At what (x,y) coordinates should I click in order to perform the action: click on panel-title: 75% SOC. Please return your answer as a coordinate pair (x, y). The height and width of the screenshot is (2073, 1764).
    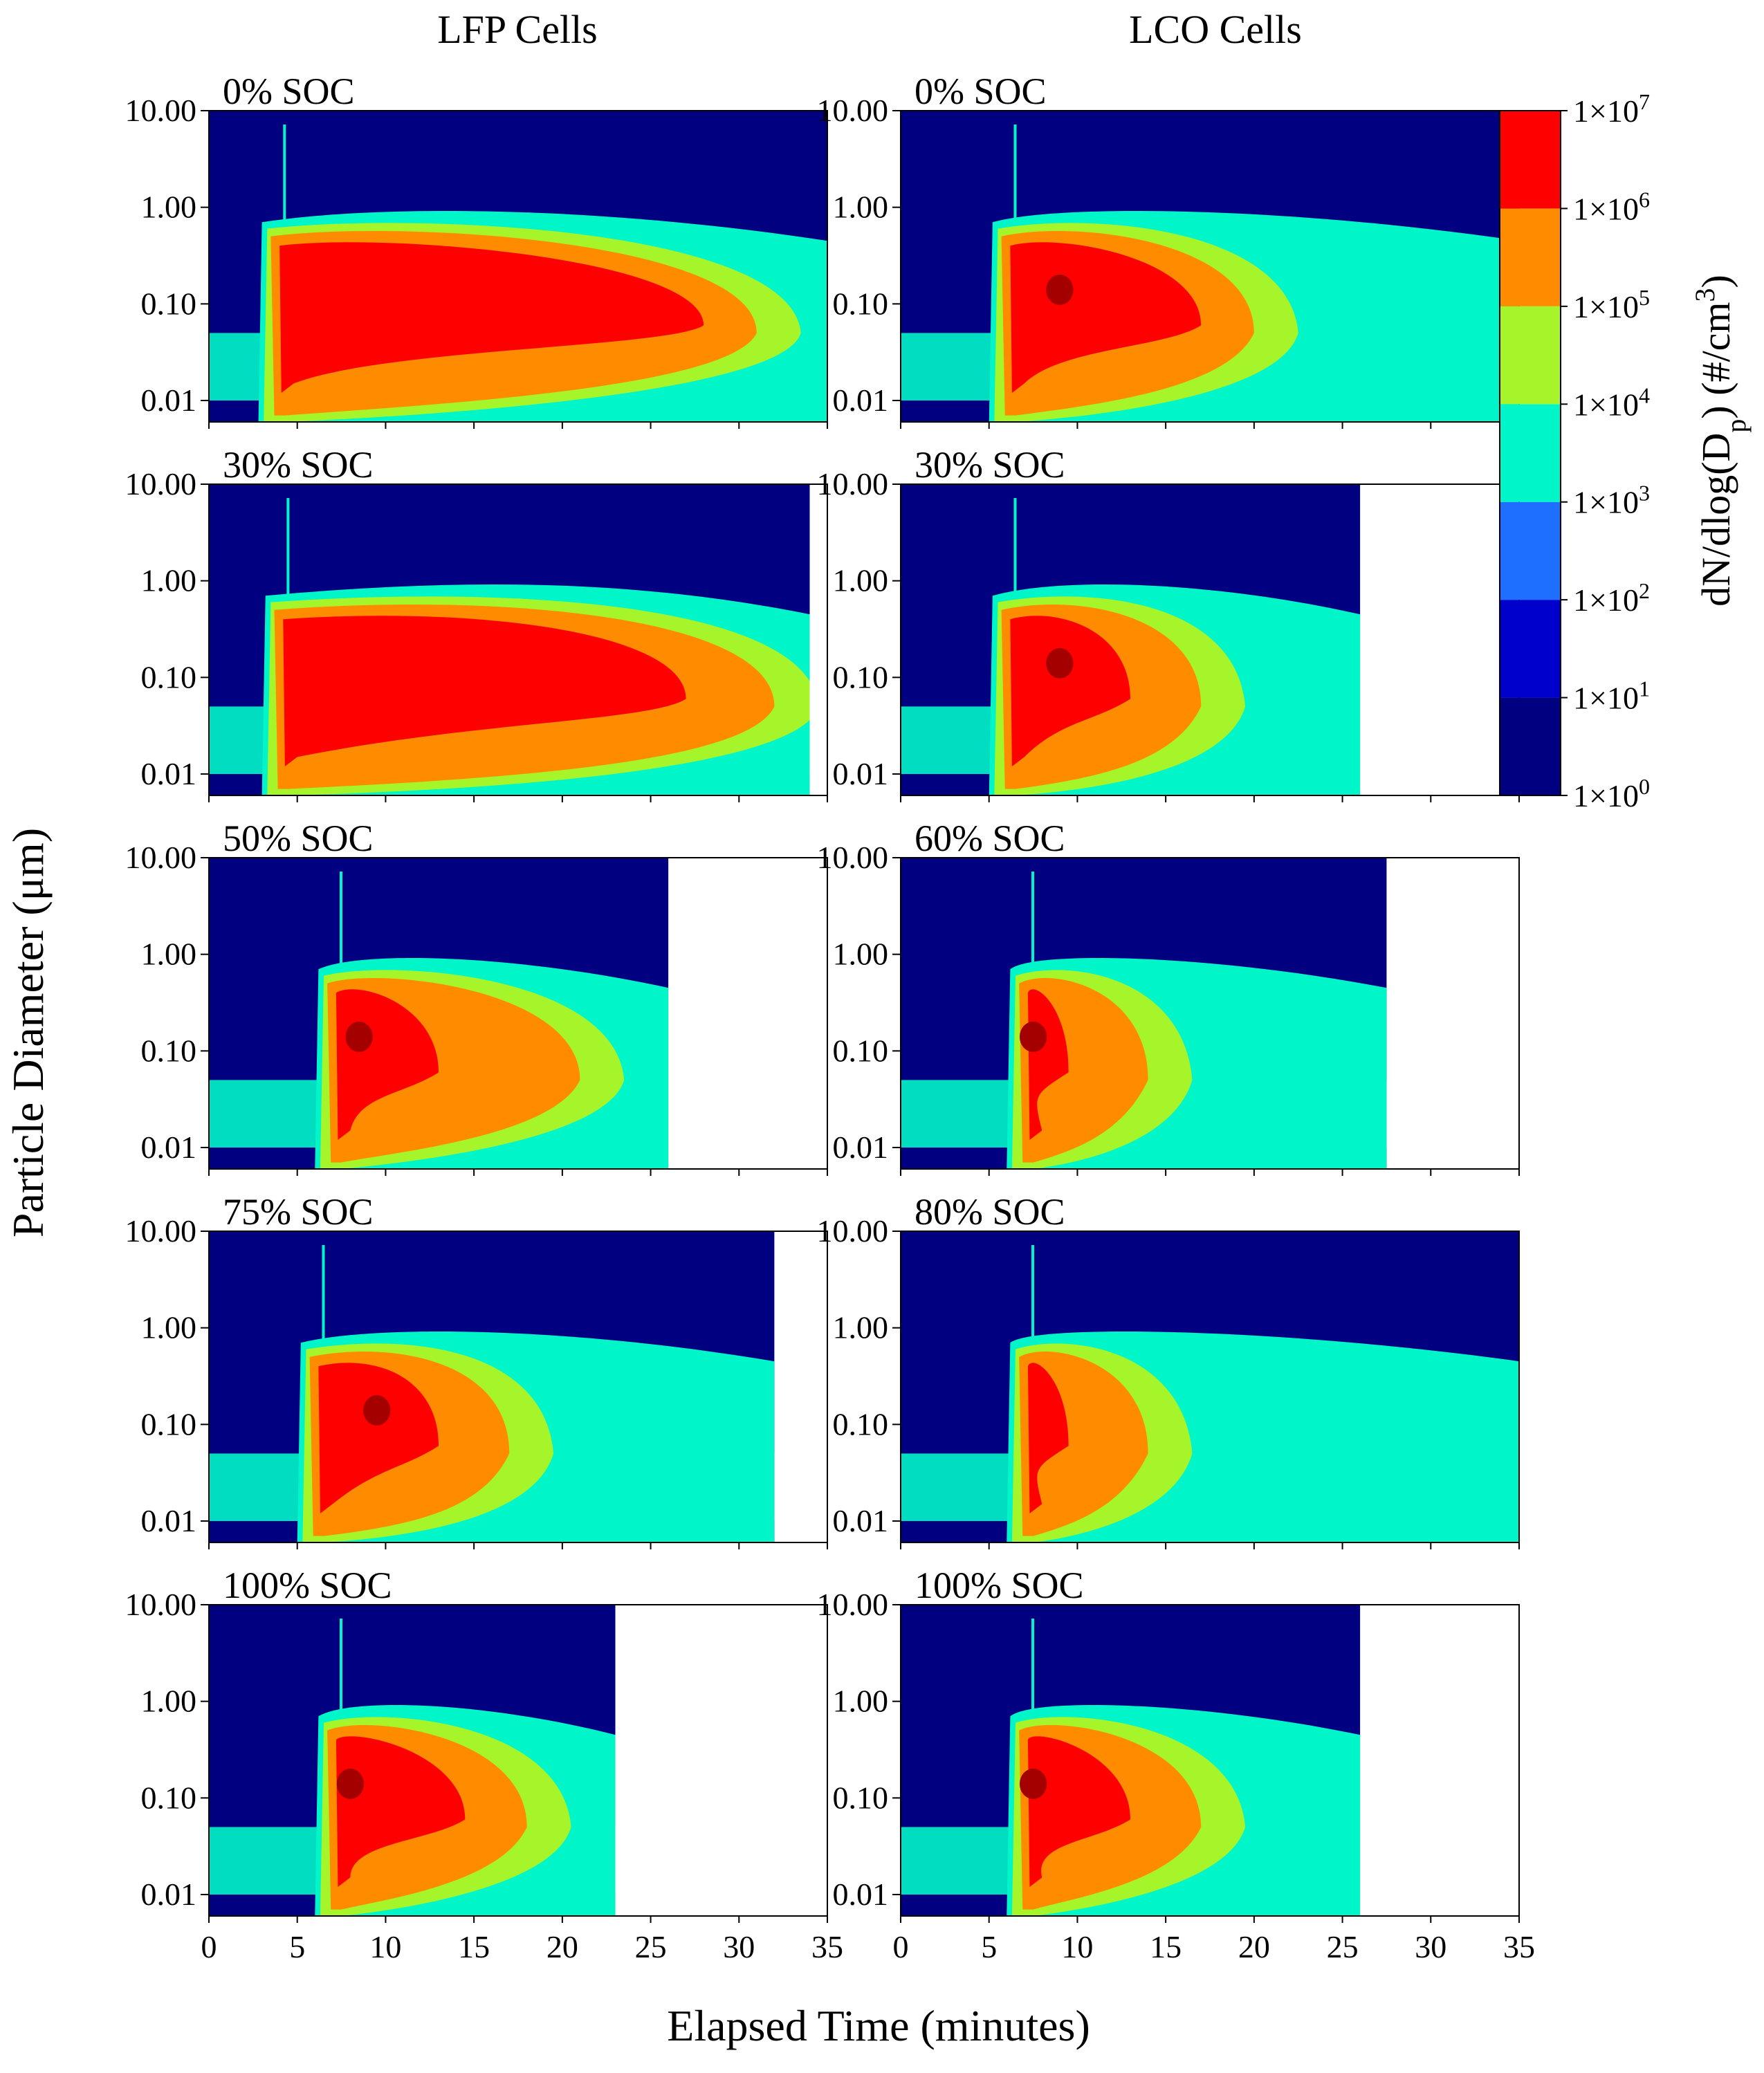
    Looking at the image, I should click on (298, 1212).